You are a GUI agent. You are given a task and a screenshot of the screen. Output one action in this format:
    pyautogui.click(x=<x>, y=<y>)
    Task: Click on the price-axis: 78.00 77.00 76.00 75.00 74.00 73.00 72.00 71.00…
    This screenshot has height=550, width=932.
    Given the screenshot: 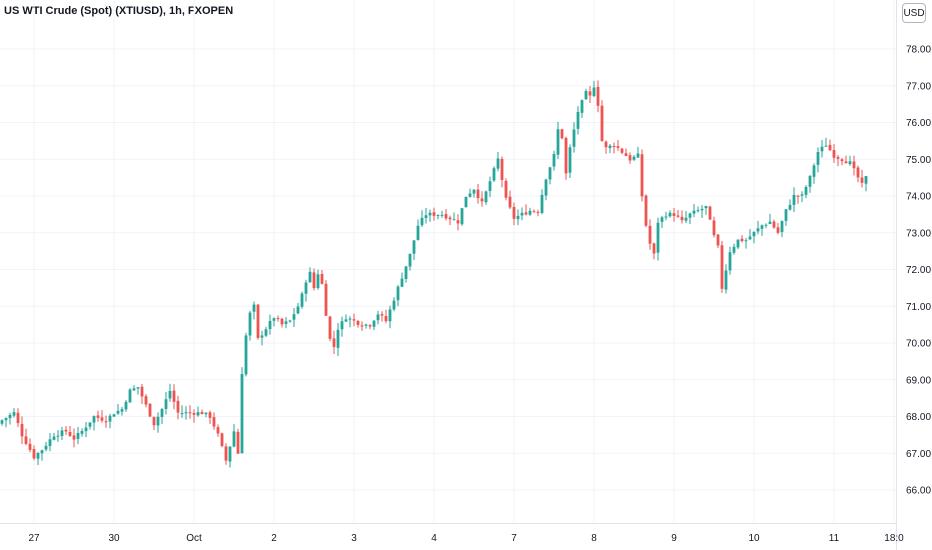 What is the action you would take?
    pyautogui.click(x=918, y=271)
    